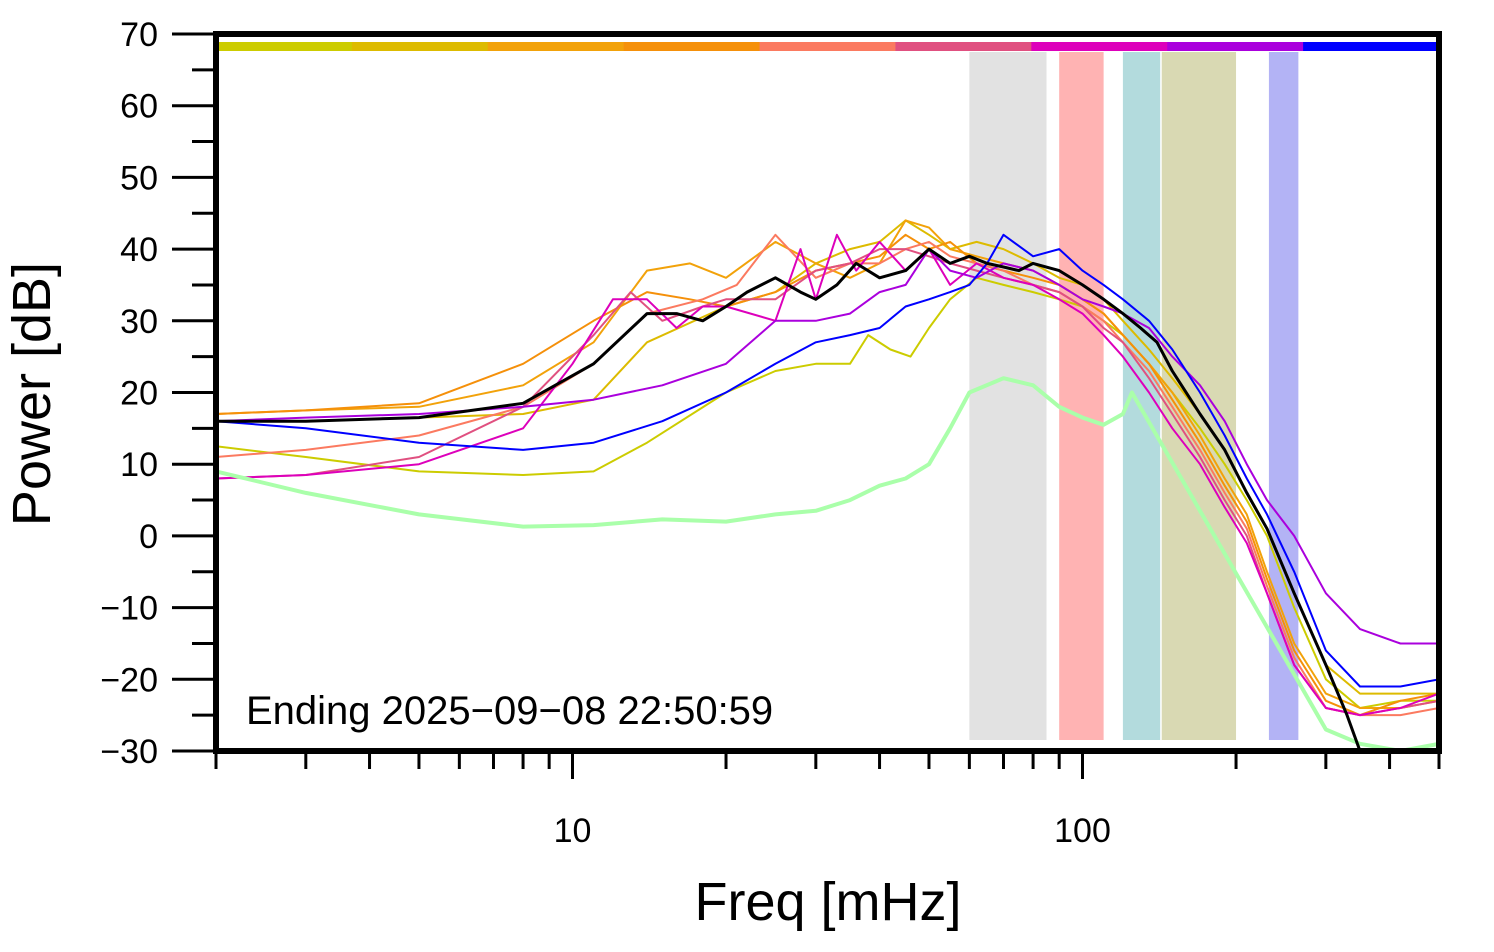  What do you see at coordinates (129, 609) in the screenshot?
I see `y-tick-label: −10` at bounding box center [129, 609].